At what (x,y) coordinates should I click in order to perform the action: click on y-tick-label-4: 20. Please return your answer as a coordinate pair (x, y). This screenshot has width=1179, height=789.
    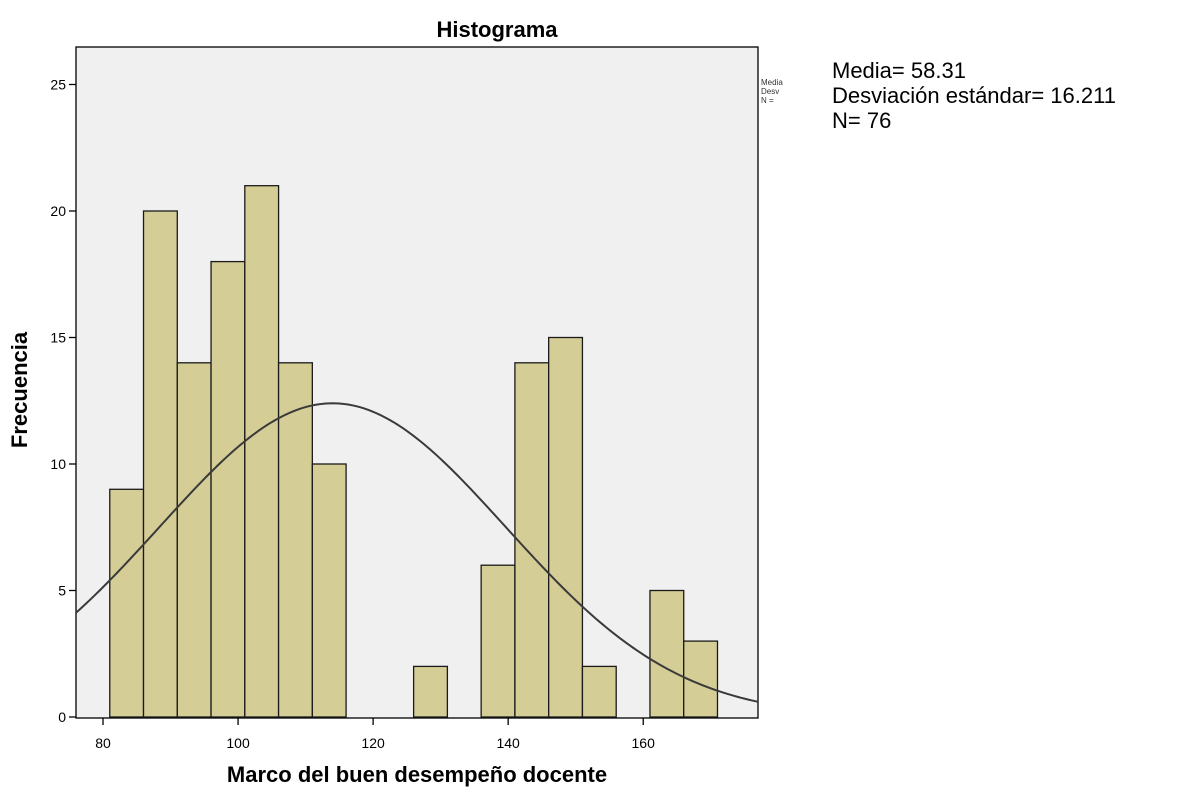
    Looking at the image, I should click on (58, 211).